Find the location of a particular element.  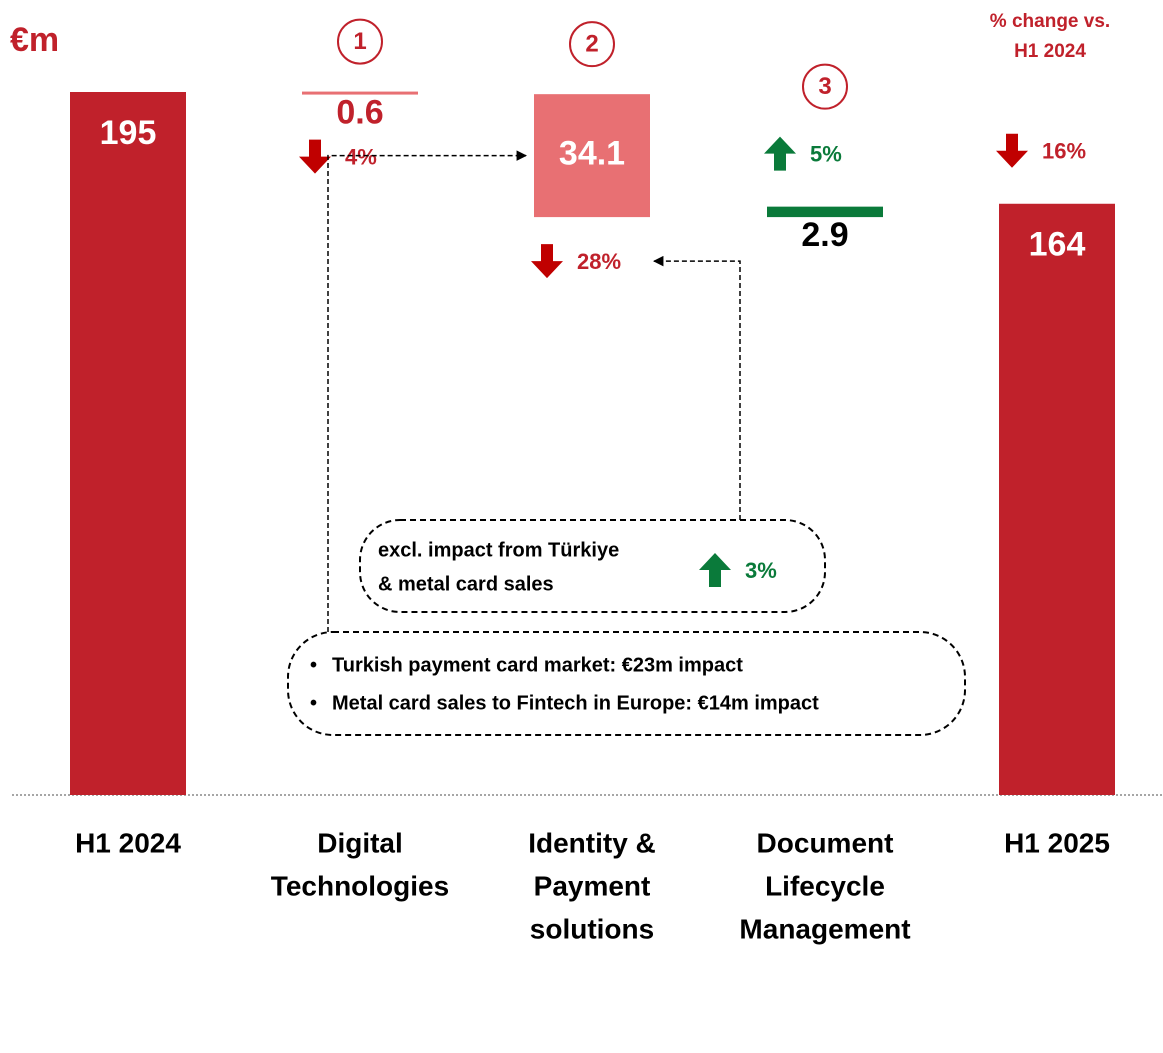

change-label: 28% is located at coordinates (599, 261).